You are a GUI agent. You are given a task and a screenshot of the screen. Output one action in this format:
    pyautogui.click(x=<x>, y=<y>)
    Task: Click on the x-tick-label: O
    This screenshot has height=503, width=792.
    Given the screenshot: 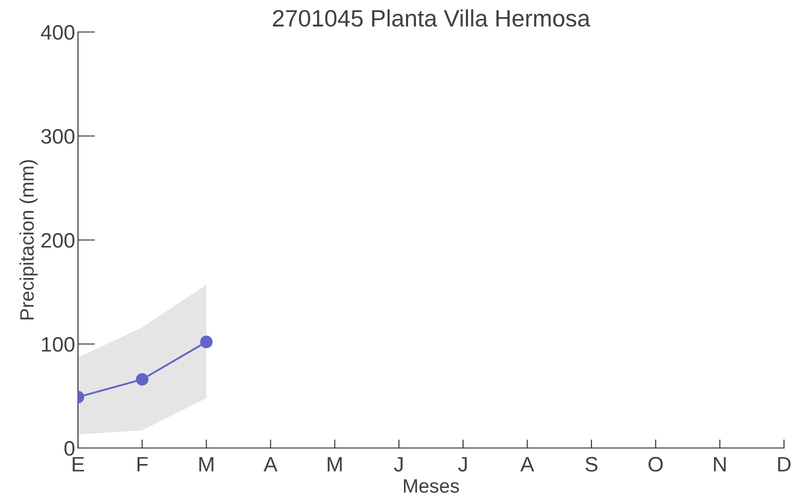 What is the action you would take?
    pyautogui.click(x=655, y=464)
    